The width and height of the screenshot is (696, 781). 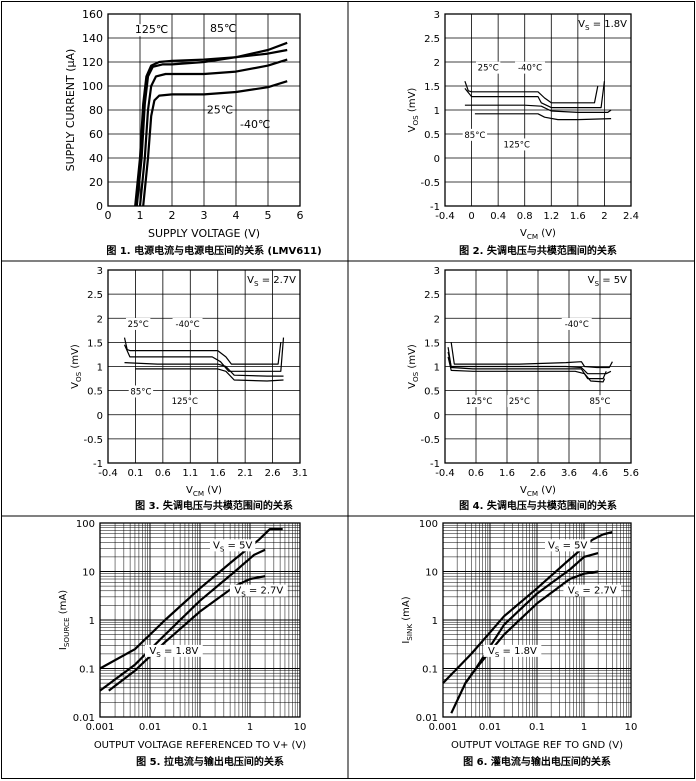 What do you see at coordinates (100, 727) in the screenshot?
I see `x-tick-label: 0.001` at bounding box center [100, 727].